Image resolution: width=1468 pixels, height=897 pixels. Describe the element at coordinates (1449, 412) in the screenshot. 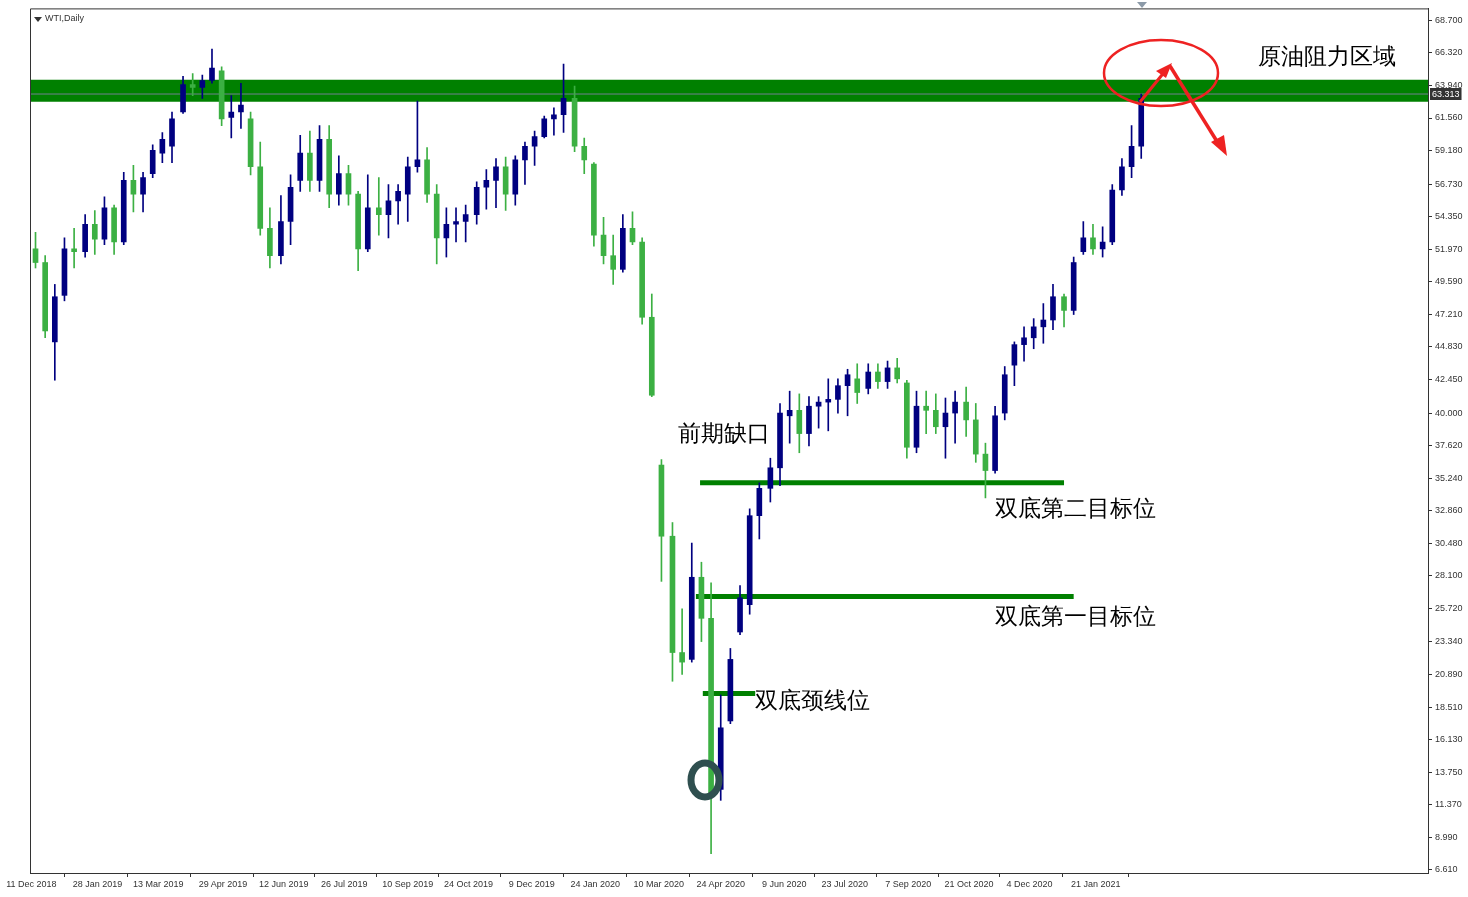

I see `y-tick-label: 40.000` at that location.